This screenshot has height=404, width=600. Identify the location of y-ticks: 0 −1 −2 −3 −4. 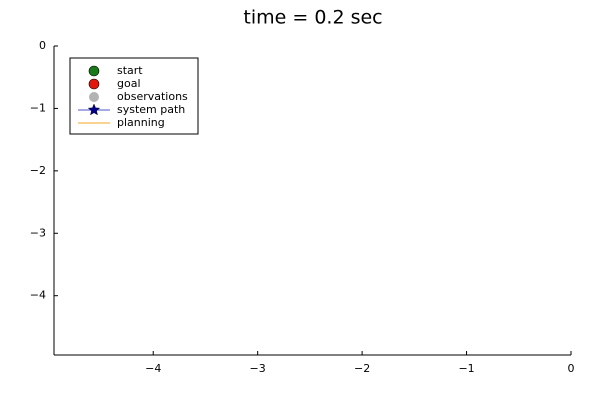
(44, 170).